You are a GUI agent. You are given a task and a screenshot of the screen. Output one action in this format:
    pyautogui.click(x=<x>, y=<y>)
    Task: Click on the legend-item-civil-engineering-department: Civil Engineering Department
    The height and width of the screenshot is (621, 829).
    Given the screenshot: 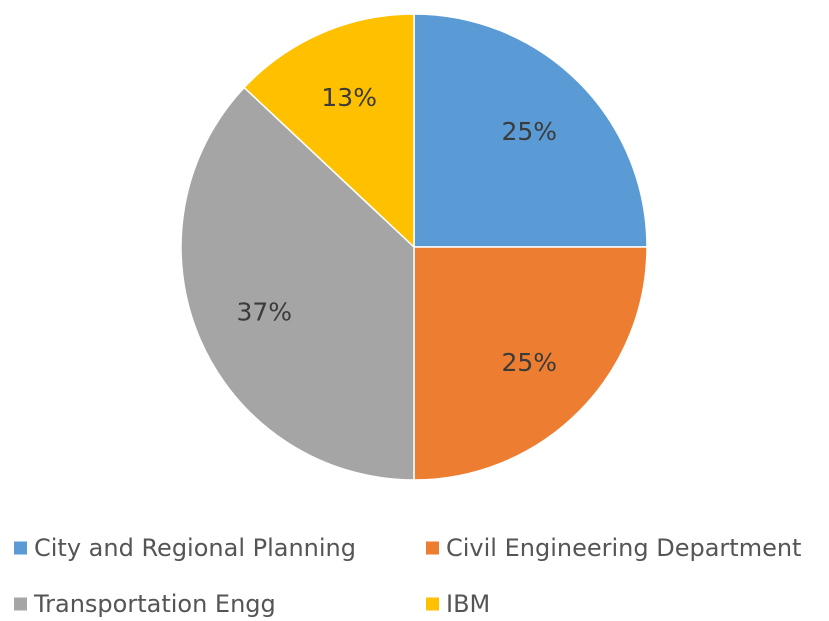 What is the action you would take?
    pyautogui.click(x=613, y=548)
    